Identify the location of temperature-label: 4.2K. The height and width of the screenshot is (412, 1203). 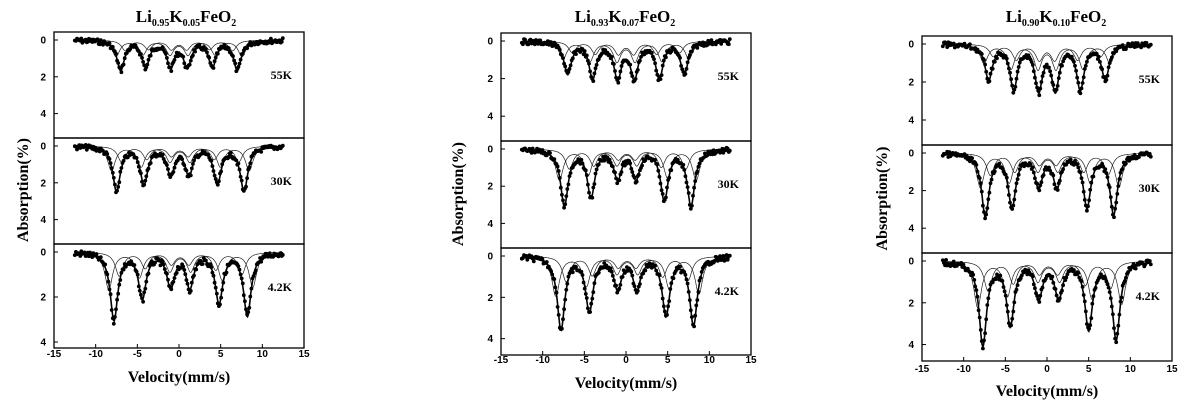
(280, 287).